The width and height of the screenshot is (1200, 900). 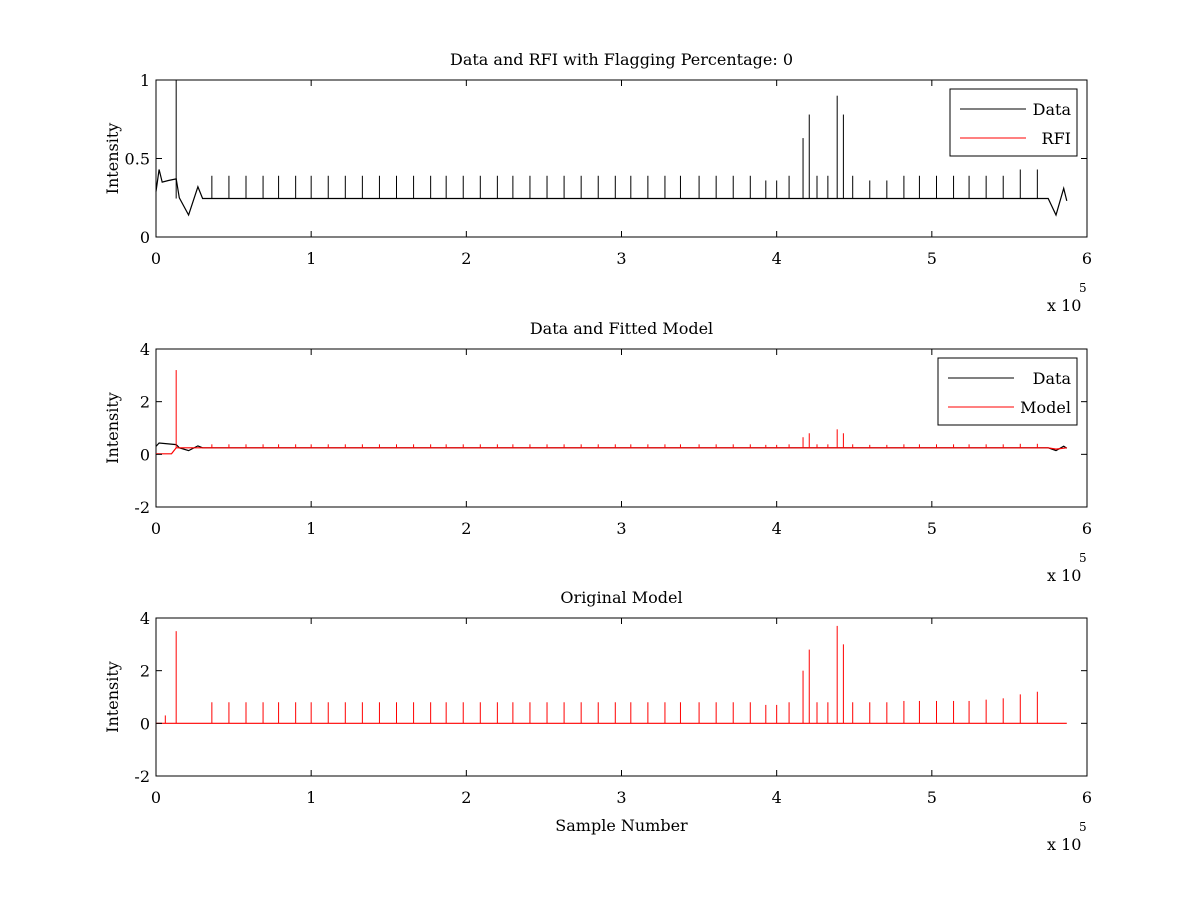 I want to click on subplot-title: Original Model, so click(x=621, y=597).